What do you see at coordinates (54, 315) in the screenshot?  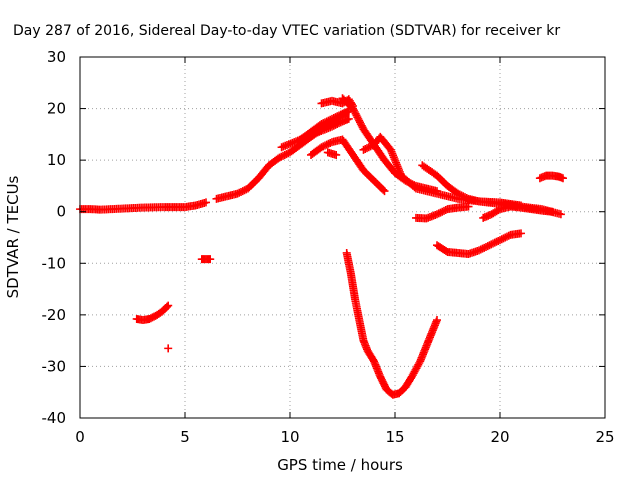 I see `y-tick-label: -20` at bounding box center [54, 315].